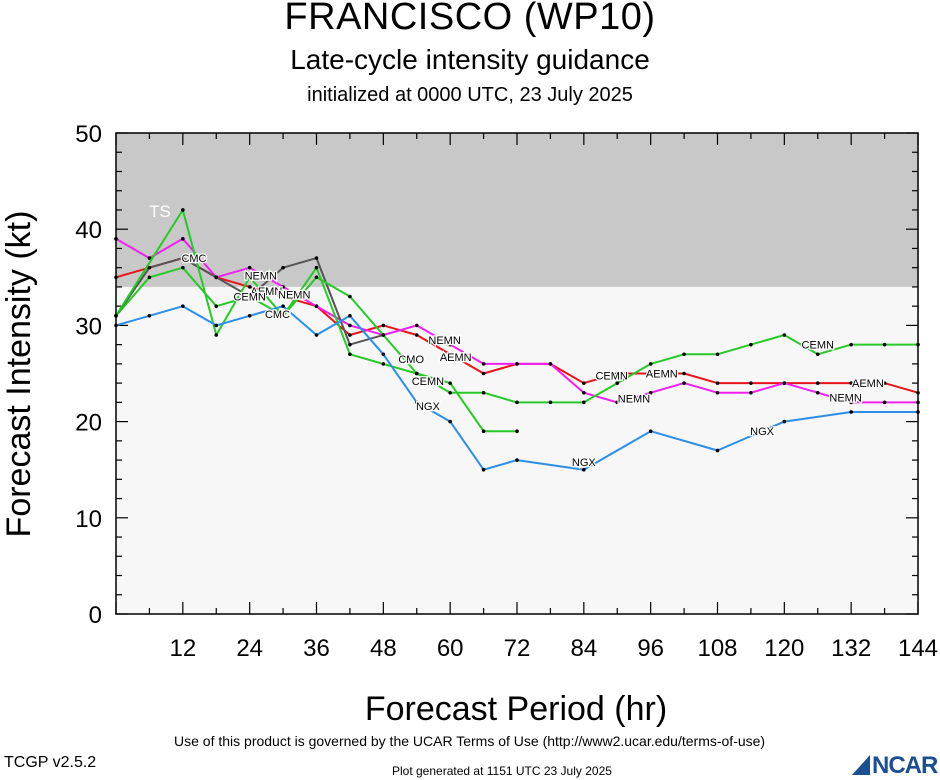  Describe the element at coordinates (516, 709) in the screenshot. I see `x-axis-label: Forecast Period (hr)` at that location.